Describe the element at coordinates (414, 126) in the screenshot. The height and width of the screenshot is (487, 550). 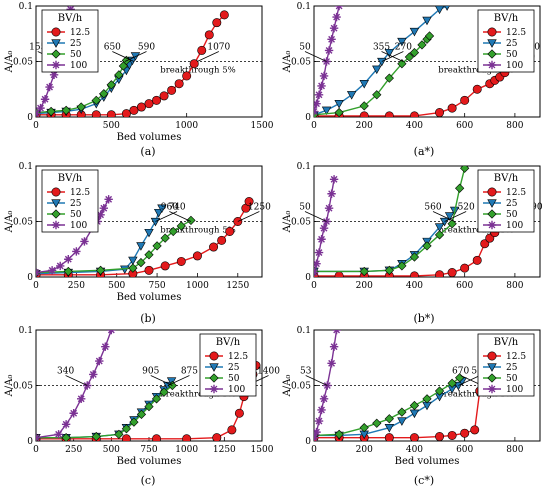
I see `x-tick-label: 400` at that location.